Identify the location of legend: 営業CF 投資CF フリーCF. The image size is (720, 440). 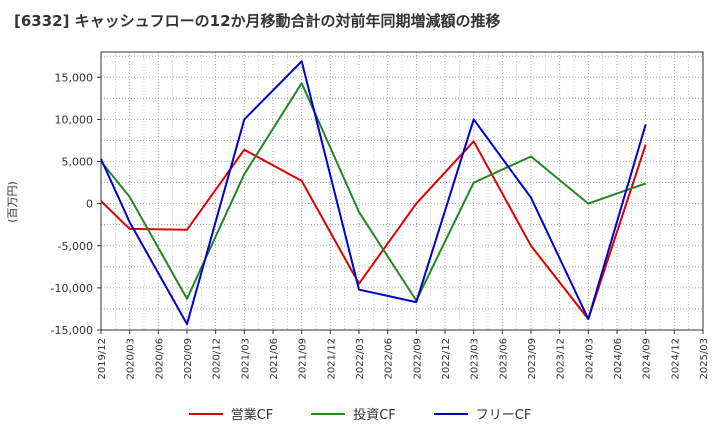
(360, 413).